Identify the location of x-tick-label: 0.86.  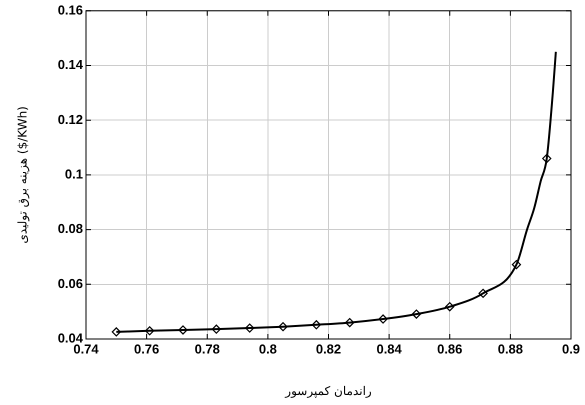
(449, 348).